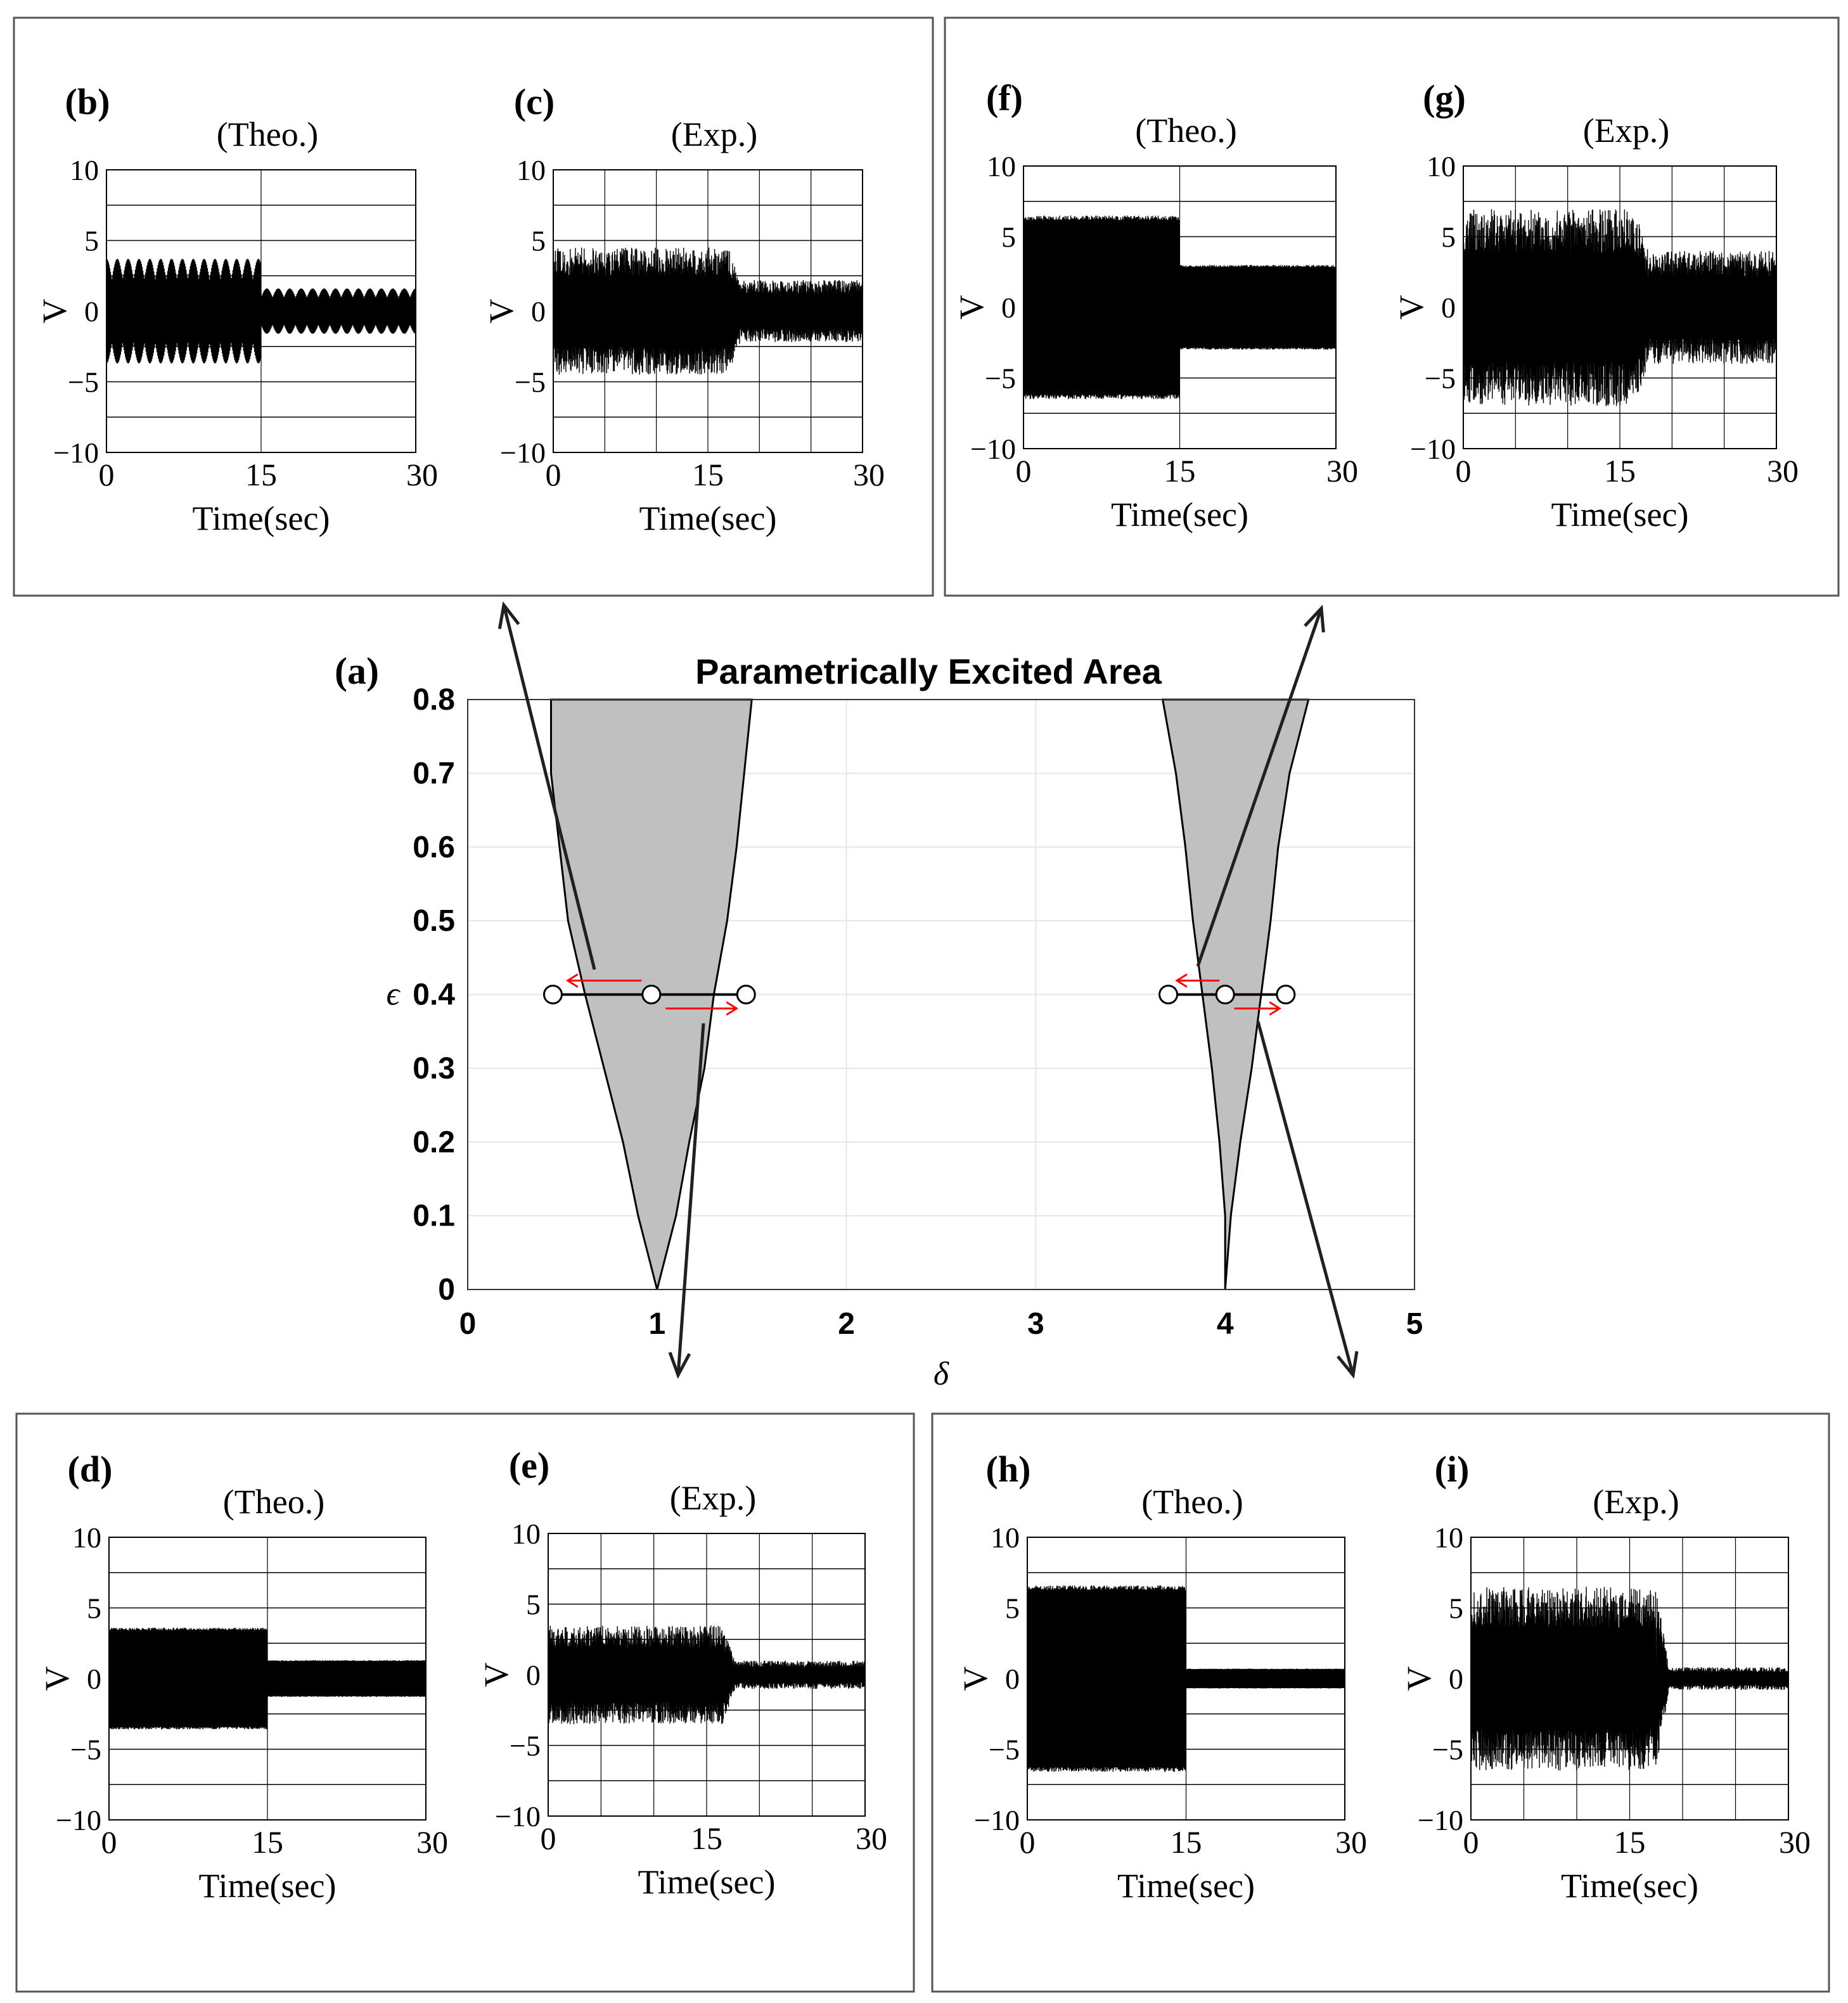  I want to click on chart-title: Parametrically Excited Area, so click(928, 671).